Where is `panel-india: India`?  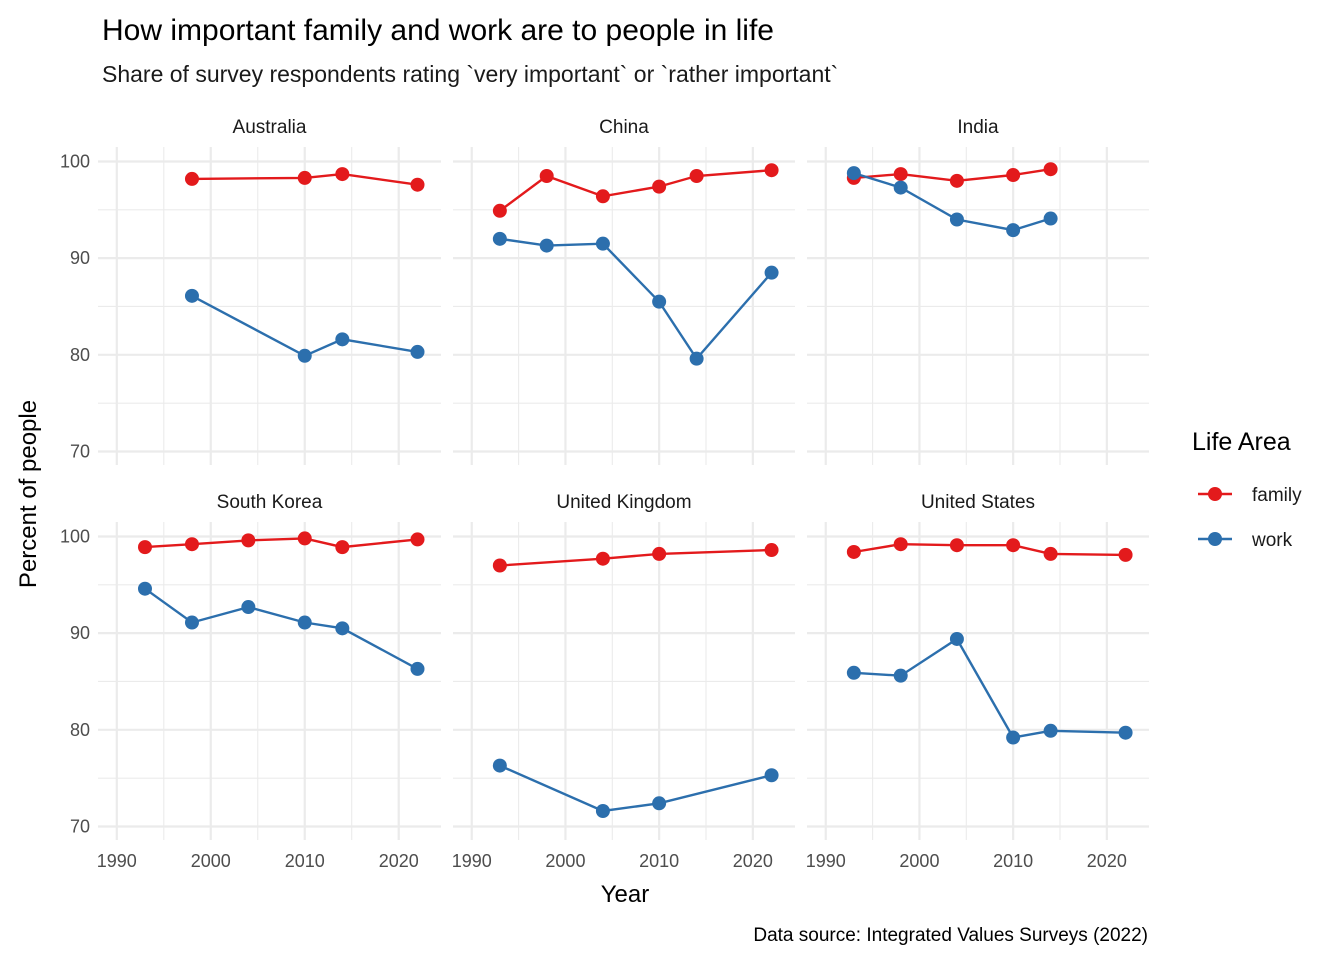
panel-india: India is located at coordinates (978, 291).